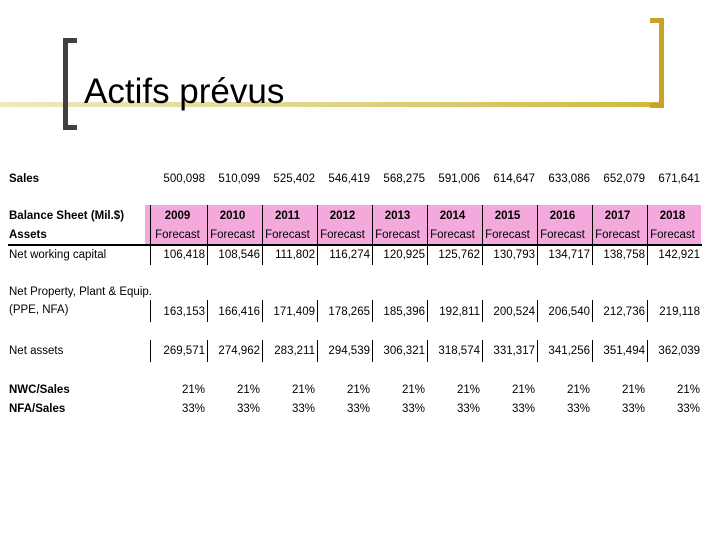 This screenshot has width=720, height=540. Describe the element at coordinates (624, 312) in the screenshot. I see `ppe-cell: 212,736` at that location.